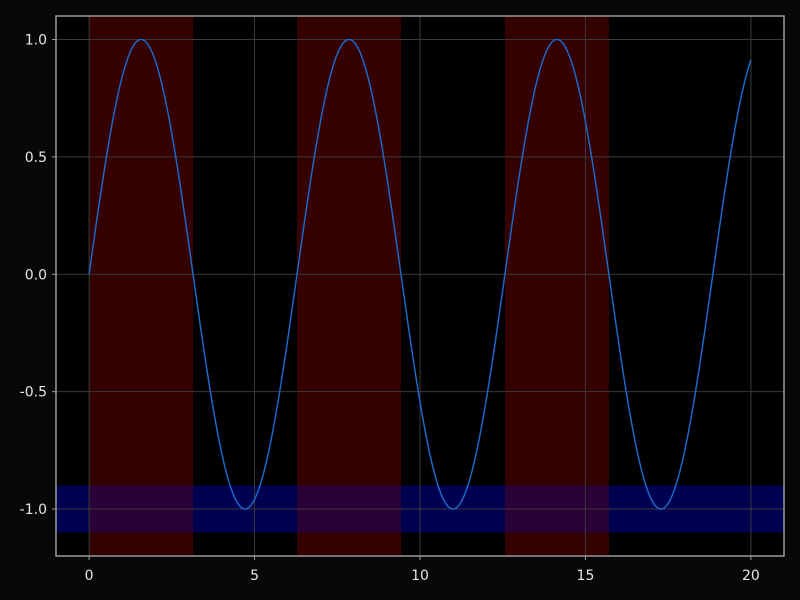 Image resolution: width=800 pixels, height=600 pixels. I want to click on y-tick-label: -0.5, so click(33, 393).